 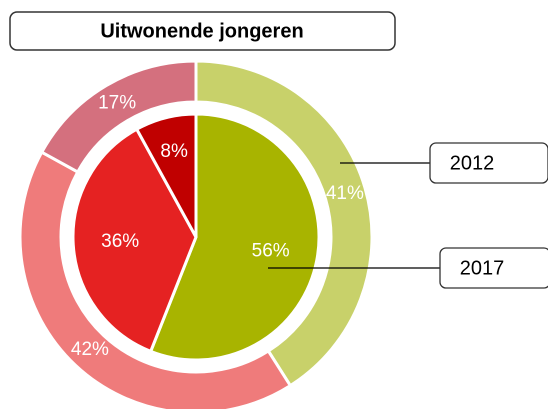 I want to click on chart-title: Uitwonende jongeren, so click(x=201, y=31).